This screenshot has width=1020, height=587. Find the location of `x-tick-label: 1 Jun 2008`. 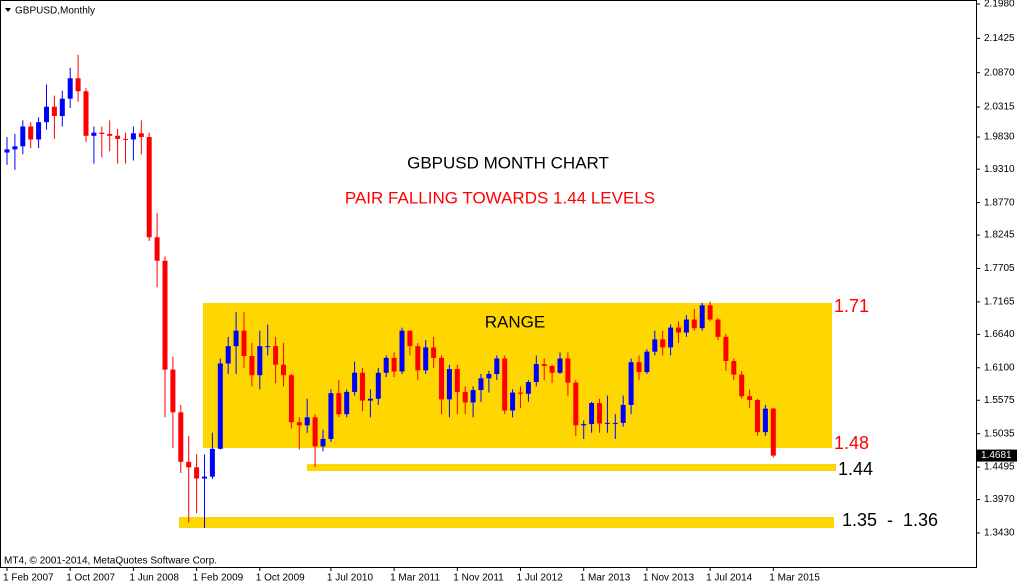

x-tick-label: 1 Jun 2008 is located at coordinates (154, 578).